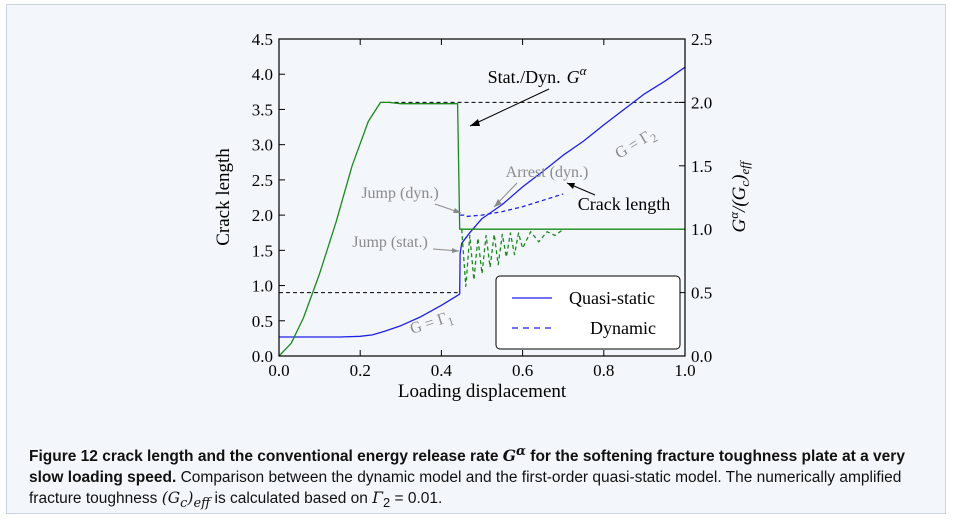 The height and width of the screenshot is (520, 954). What do you see at coordinates (528, 95) in the screenshot?
I see `annotation-stat-dyn: Stat./Dyn. Gα` at bounding box center [528, 95].